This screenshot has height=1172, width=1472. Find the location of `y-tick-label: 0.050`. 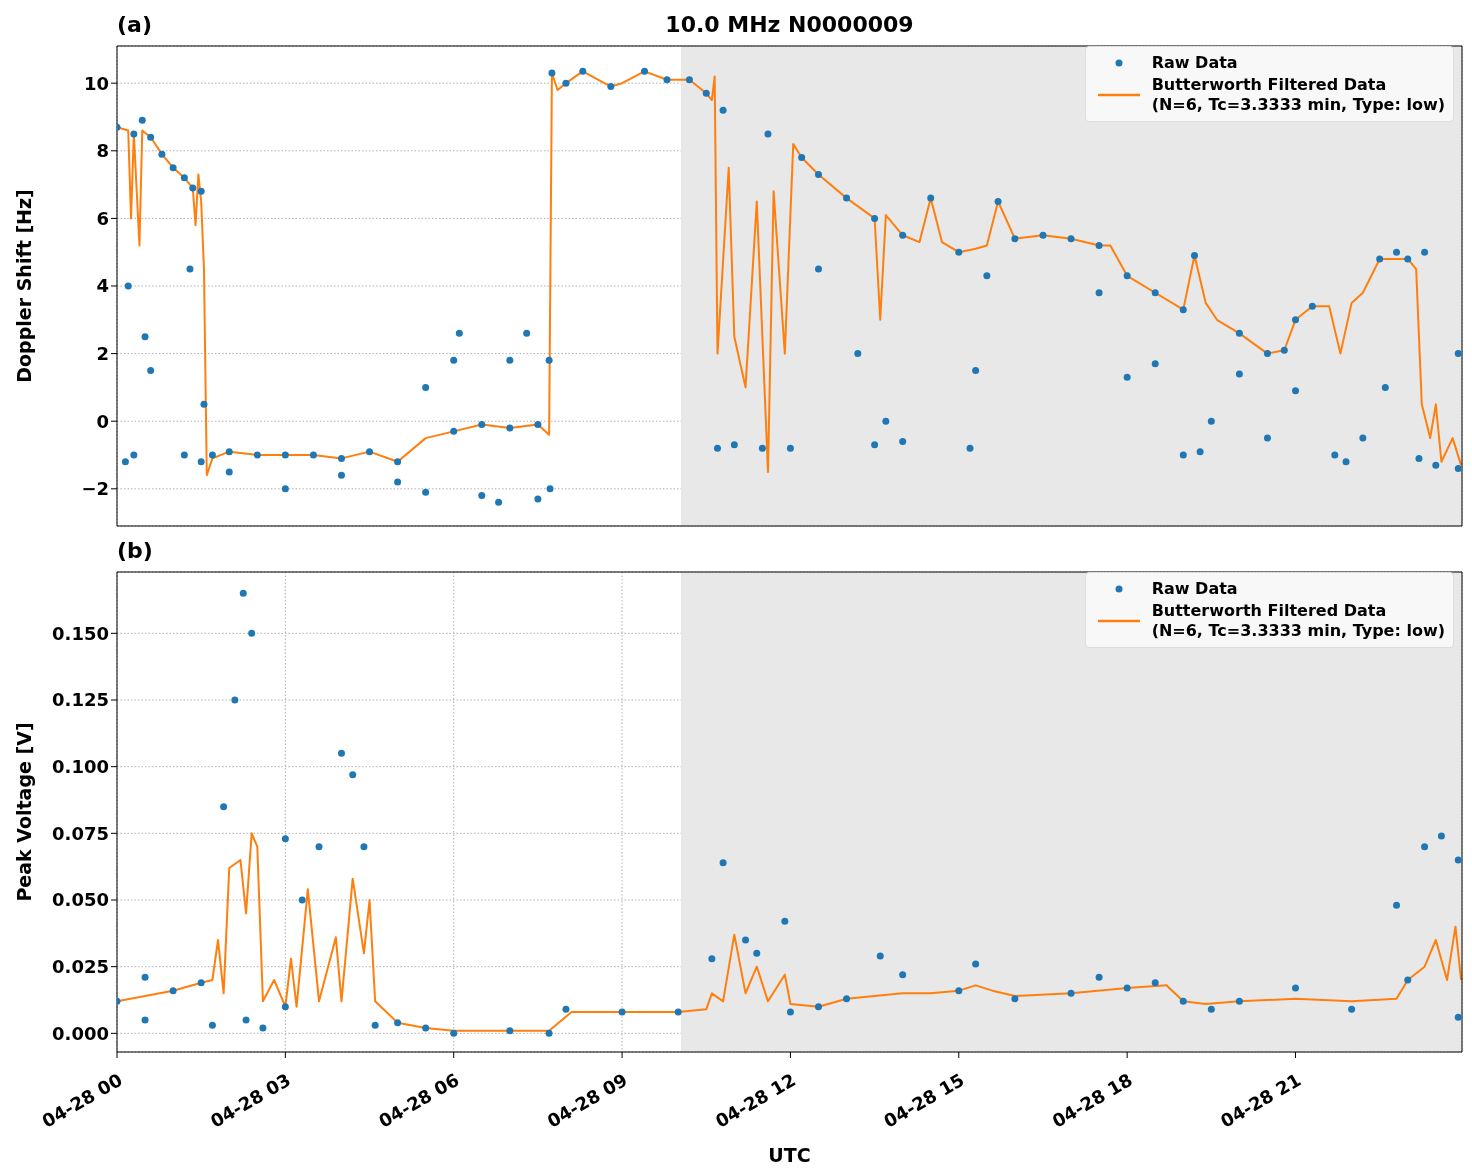

y-tick-label: 0.050 is located at coordinates (80, 900).